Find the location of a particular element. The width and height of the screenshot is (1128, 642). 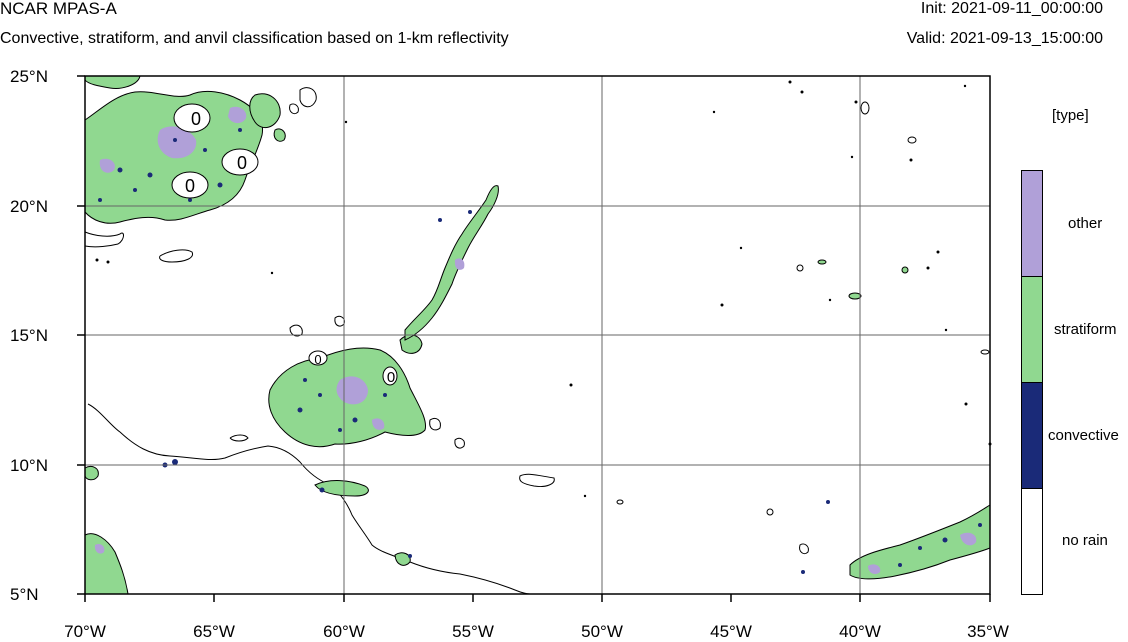

legend-swatch-no-rain is located at coordinates (1032, 541).